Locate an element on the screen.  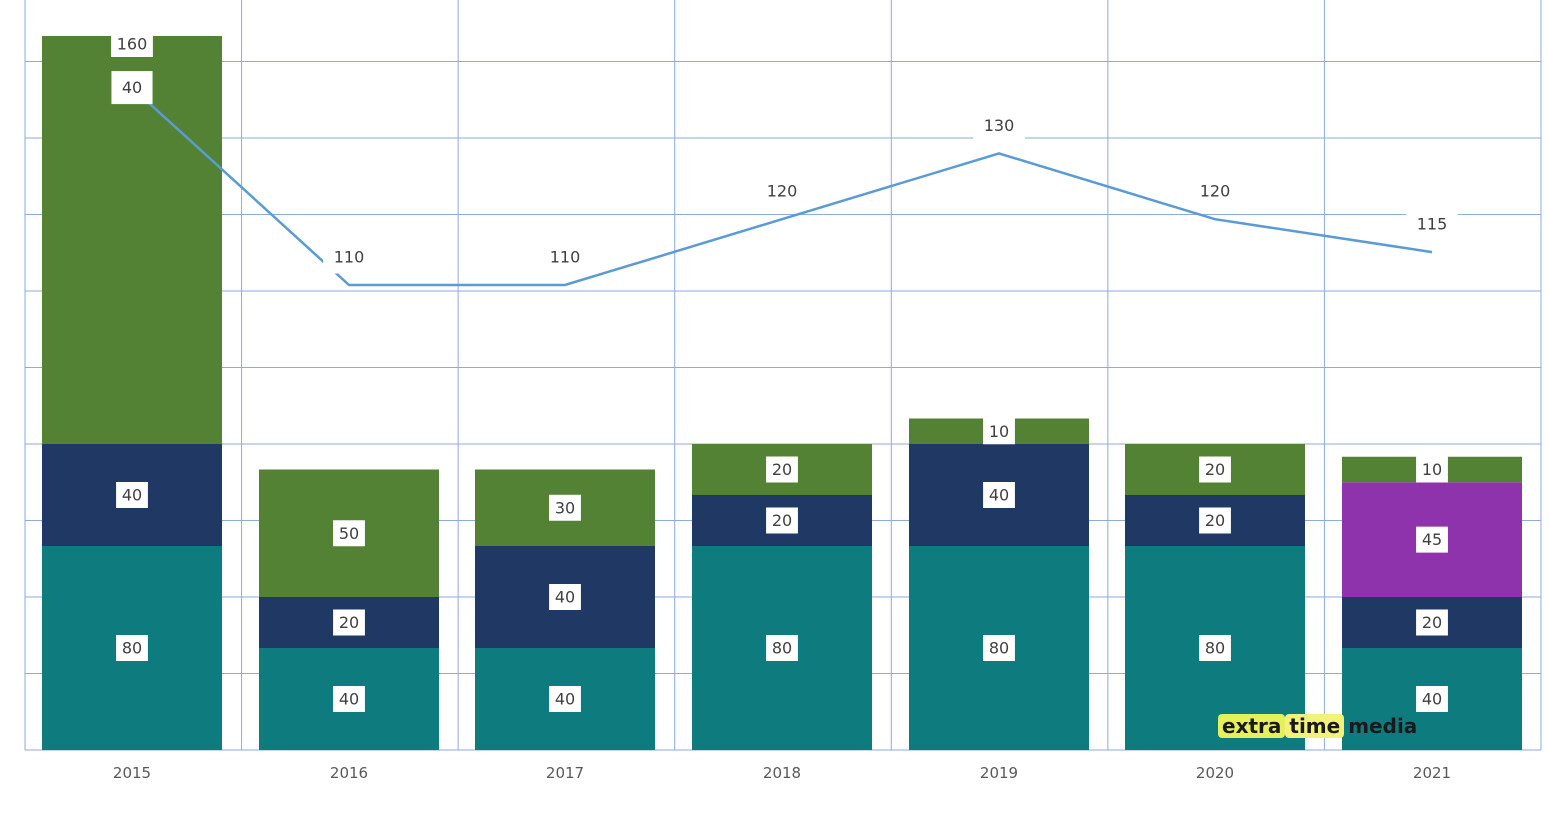
line-value-label-text: 40 is located at coordinates (132, 87).